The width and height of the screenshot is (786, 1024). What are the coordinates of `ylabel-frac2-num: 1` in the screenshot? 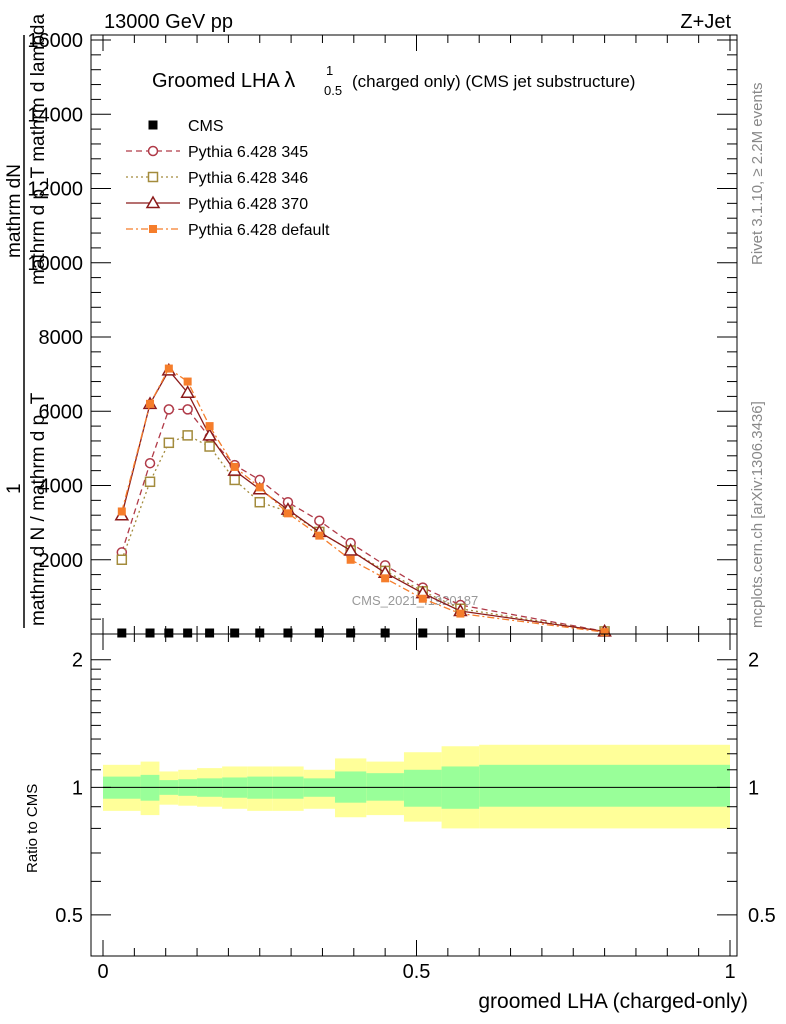 It's located at (14, 488).